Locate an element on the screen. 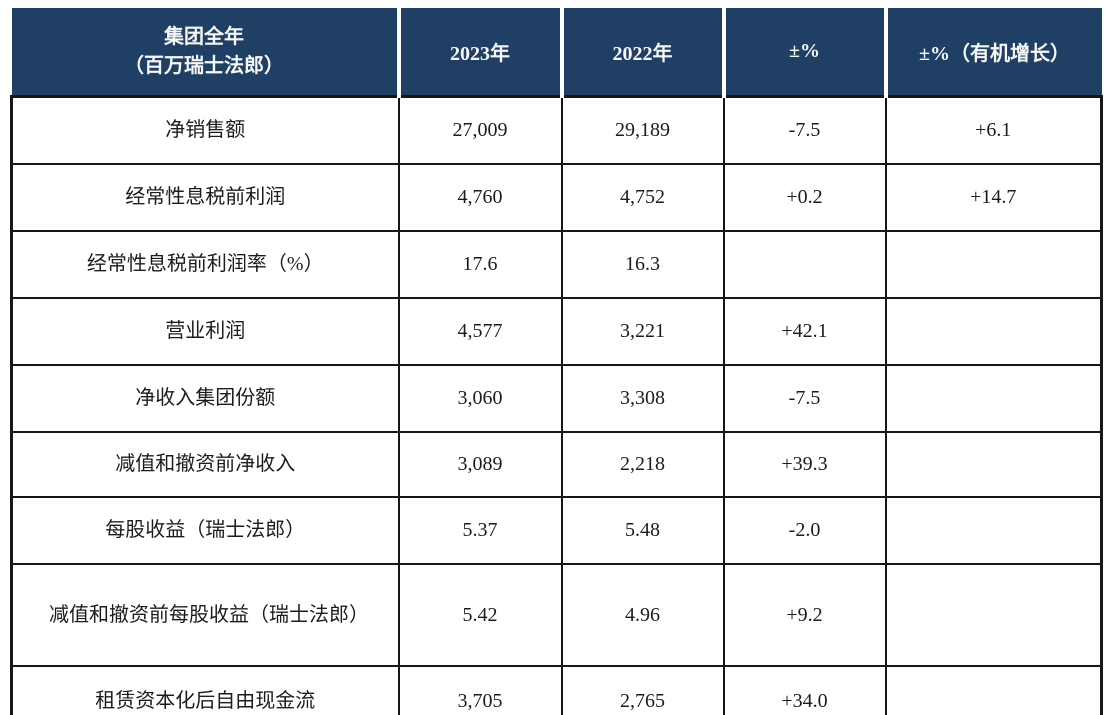 The height and width of the screenshot is (715, 1112). table-row: 经常性息税前利润率（%） 17.6 16.3 is located at coordinates (556, 264).